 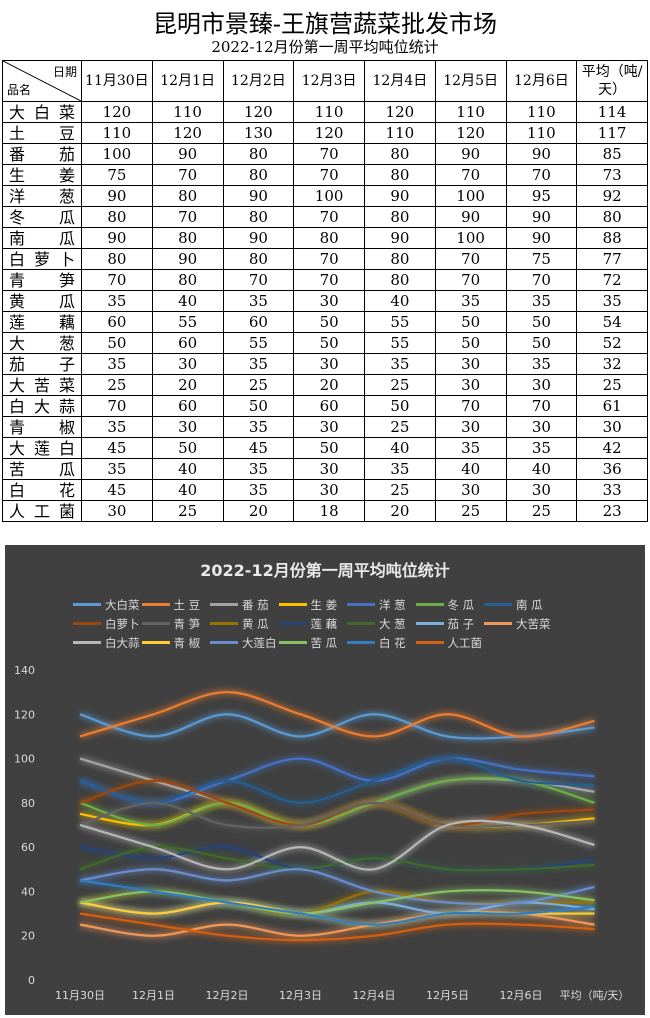 I want to click on column-header: 12月3日, so click(x=329, y=81).